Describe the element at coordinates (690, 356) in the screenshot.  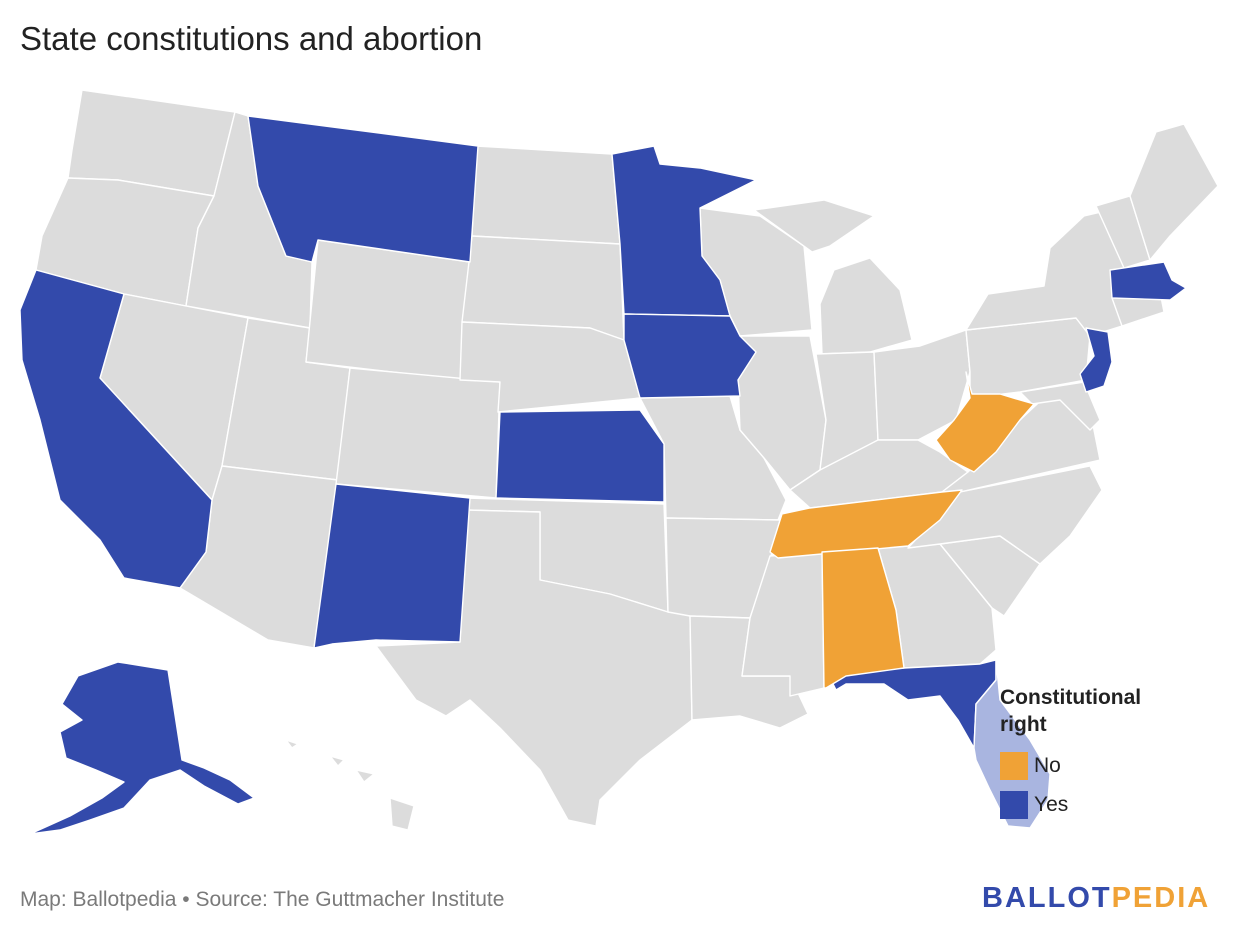
I see `state-iowa` at that location.